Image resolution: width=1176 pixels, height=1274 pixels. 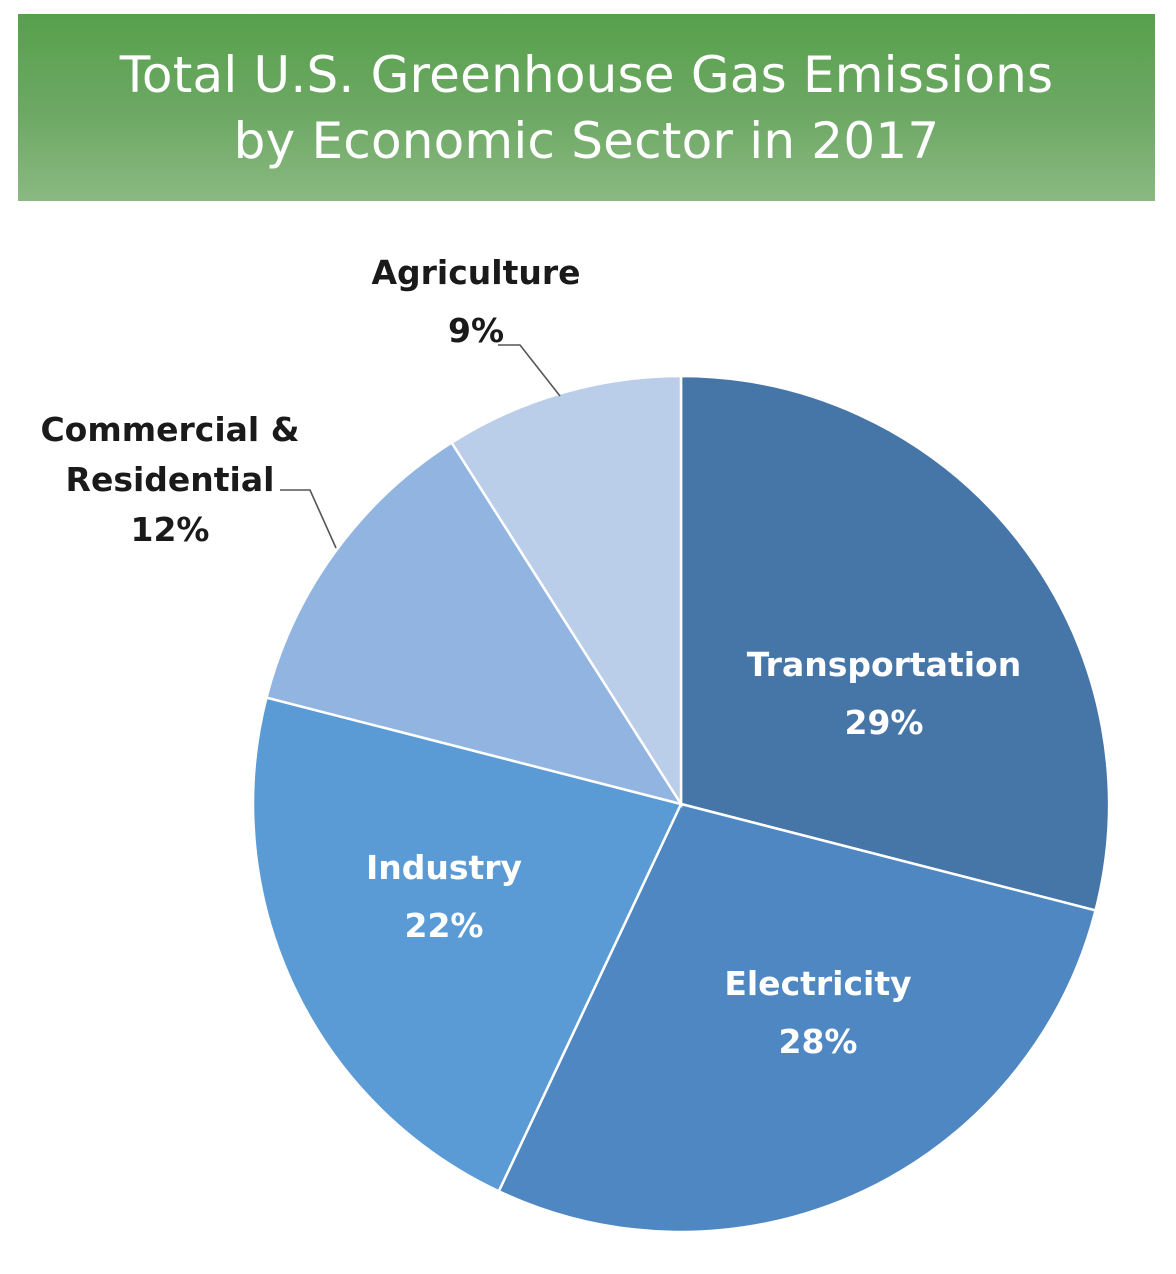 What do you see at coordinates (884, 722) in the screenshot?
I see `slice-value-transportation: 29%` at bounding box center [884, 722].